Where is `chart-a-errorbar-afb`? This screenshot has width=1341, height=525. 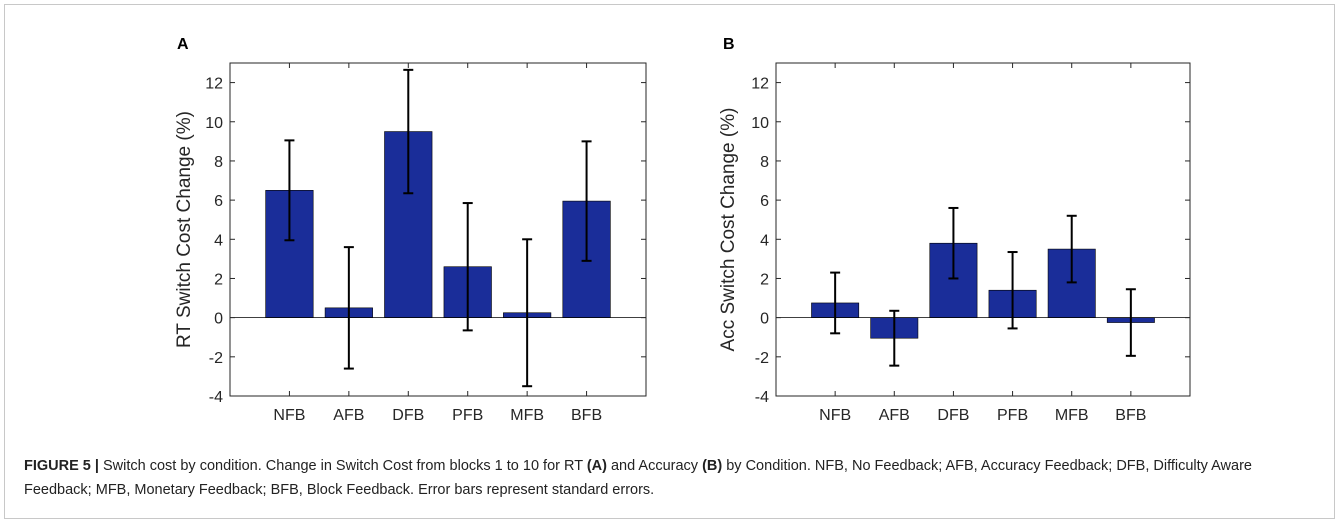
chart-a-errorbar-afb is located at coordinates (348, 308).